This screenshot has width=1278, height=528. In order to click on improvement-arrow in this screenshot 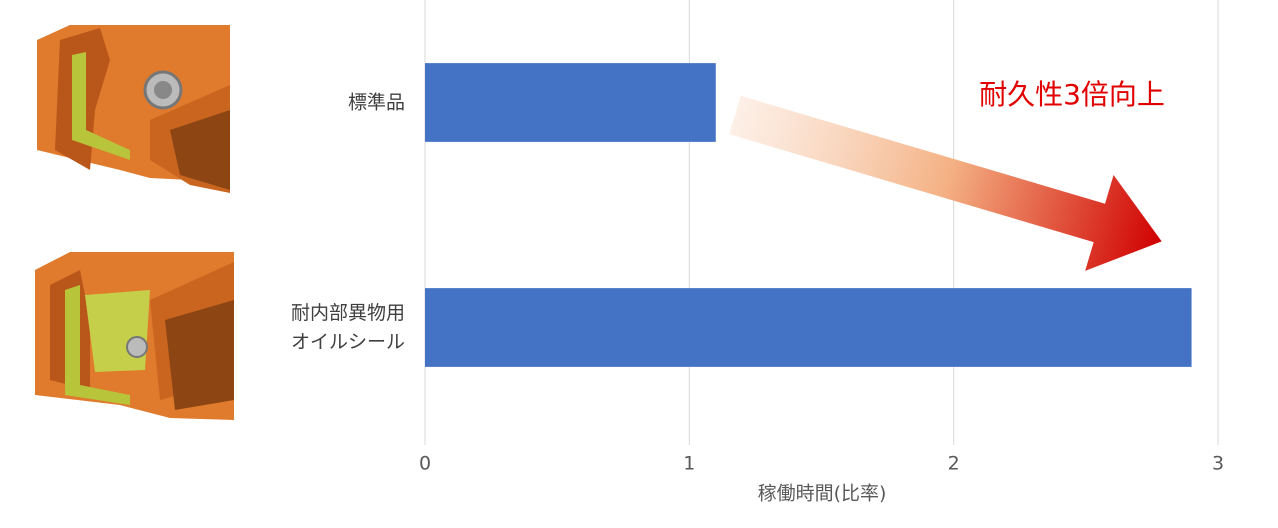, I will do `click(945, 183)`.